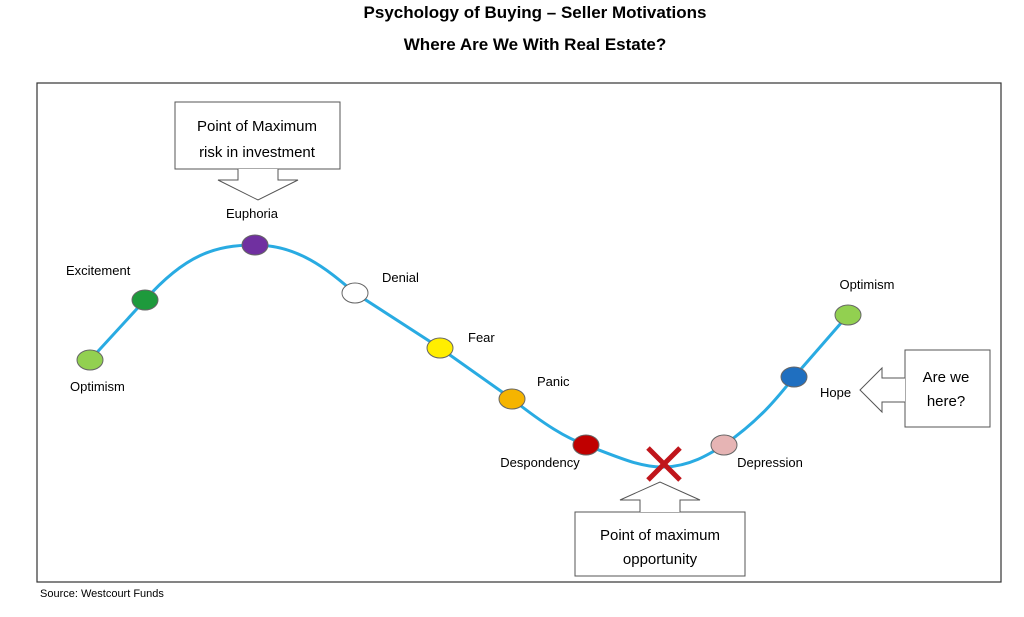 This screenshot has width=1024, height=617. Describe the element at coordinates (770, 462) in the screenshot. I see `stage-label: Depression` at that location.